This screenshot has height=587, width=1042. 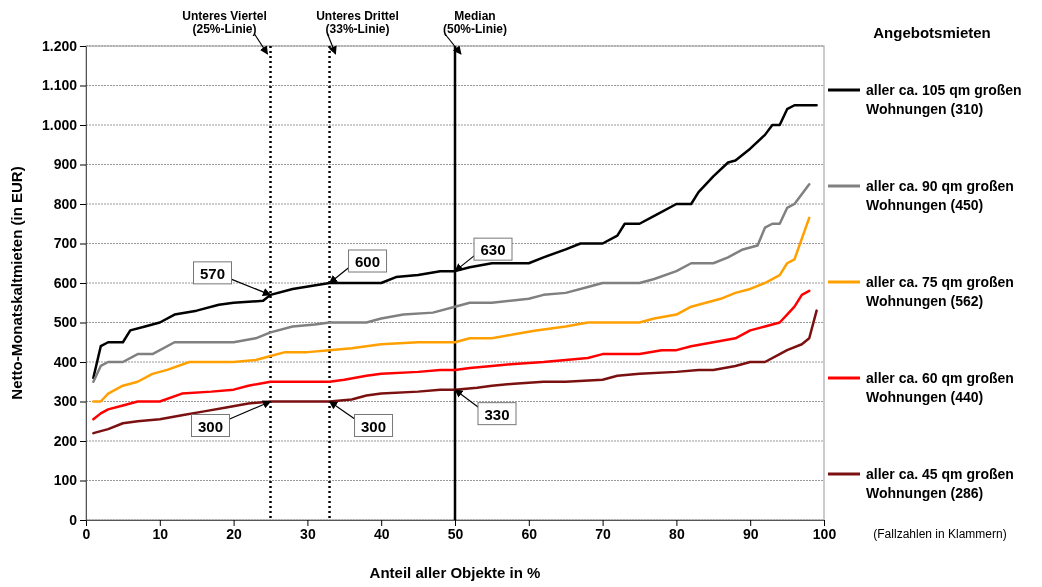 What do you see at coordinates (86, 533) in the screenshot?
I see `x-tick-label: 0` at bounding box center [86, 533].